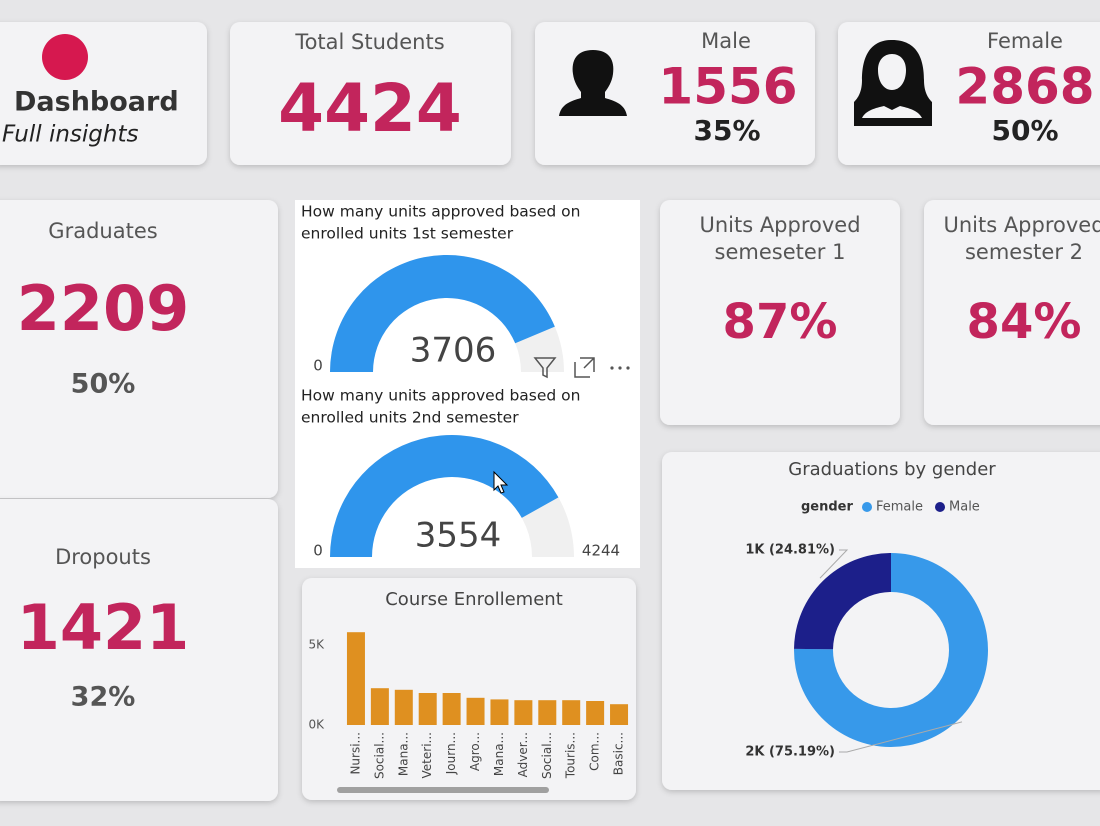  I want to click on scrollbar, so click(443, 790).